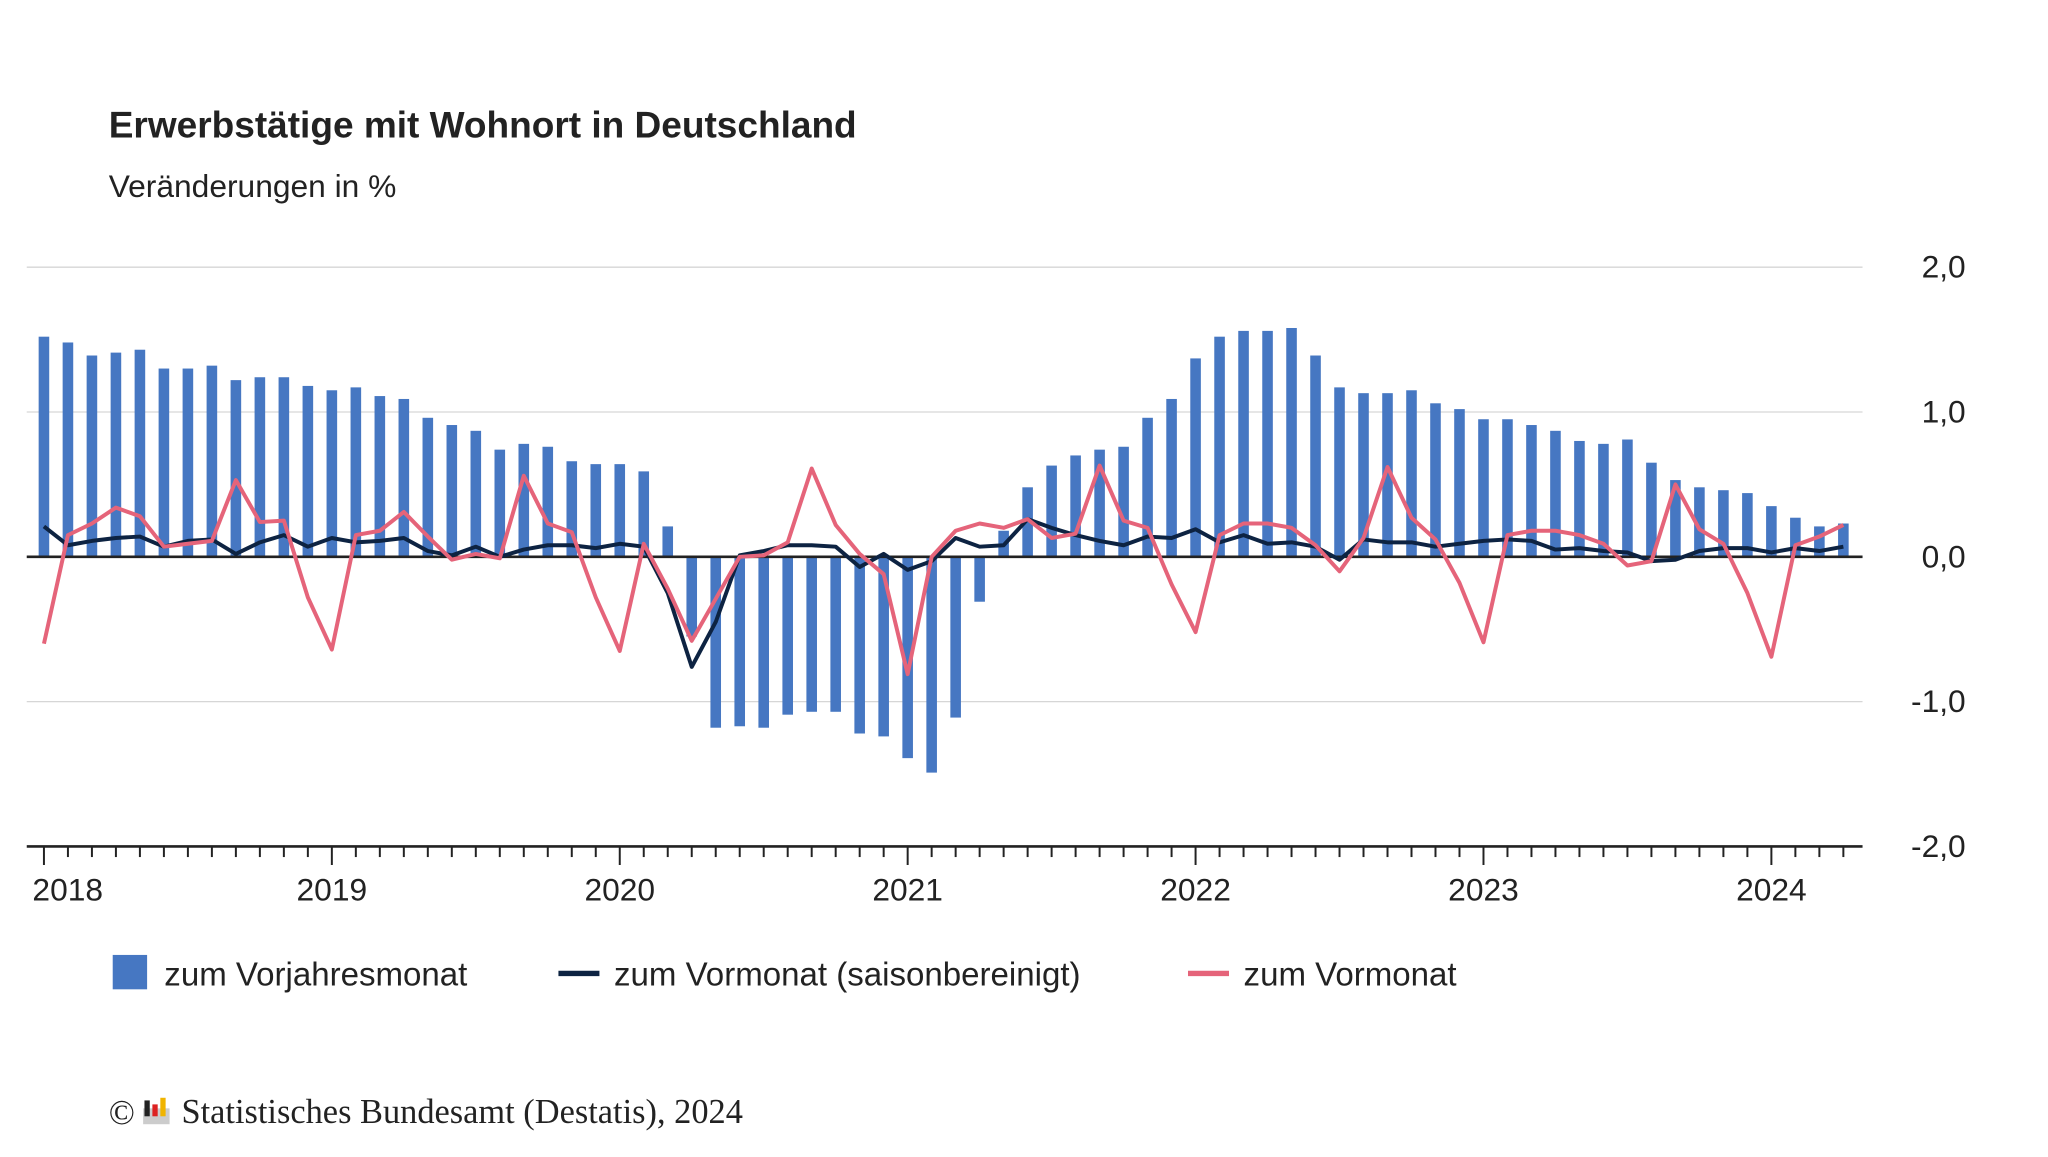  What do you see at coordinates (253, 186) in the screenshot?
I see `chart-subtitle: Veränderungen in %` at bounding box center [253, 186].